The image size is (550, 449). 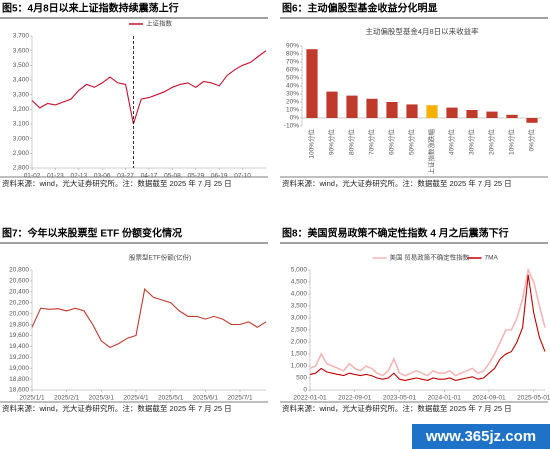 What do you see at coordinates (331, 142) in the screenshot?
I see `x-tick-label: 90%分位` at bounding box center [331, 142].